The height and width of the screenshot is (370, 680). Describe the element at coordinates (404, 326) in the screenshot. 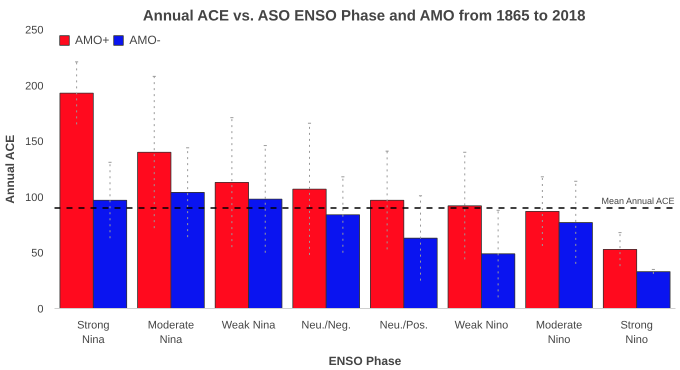

I see `x-tick-label: Neu./Pos.` at that location.